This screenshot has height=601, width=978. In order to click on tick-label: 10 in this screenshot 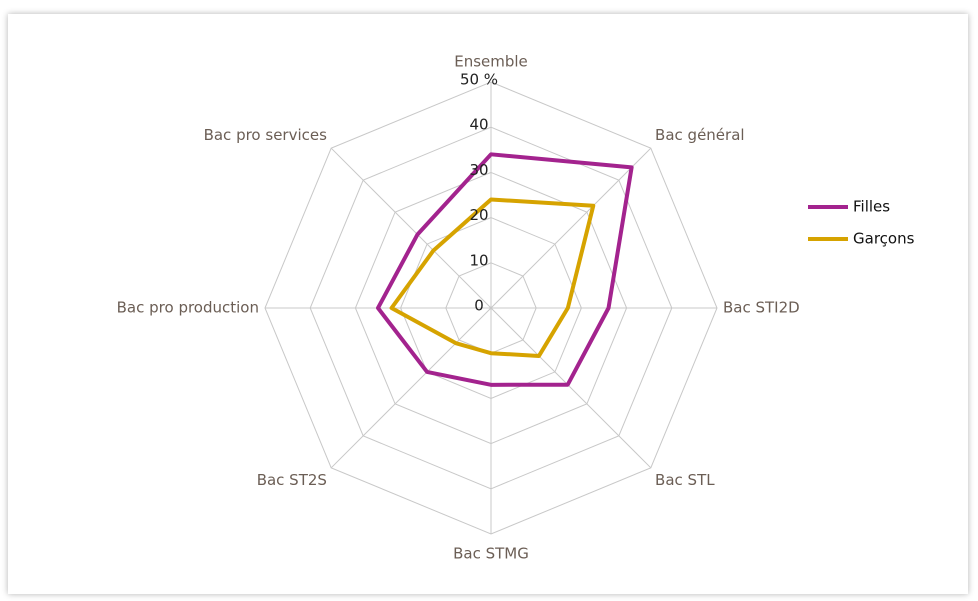, I will do `click(478, 260)`.